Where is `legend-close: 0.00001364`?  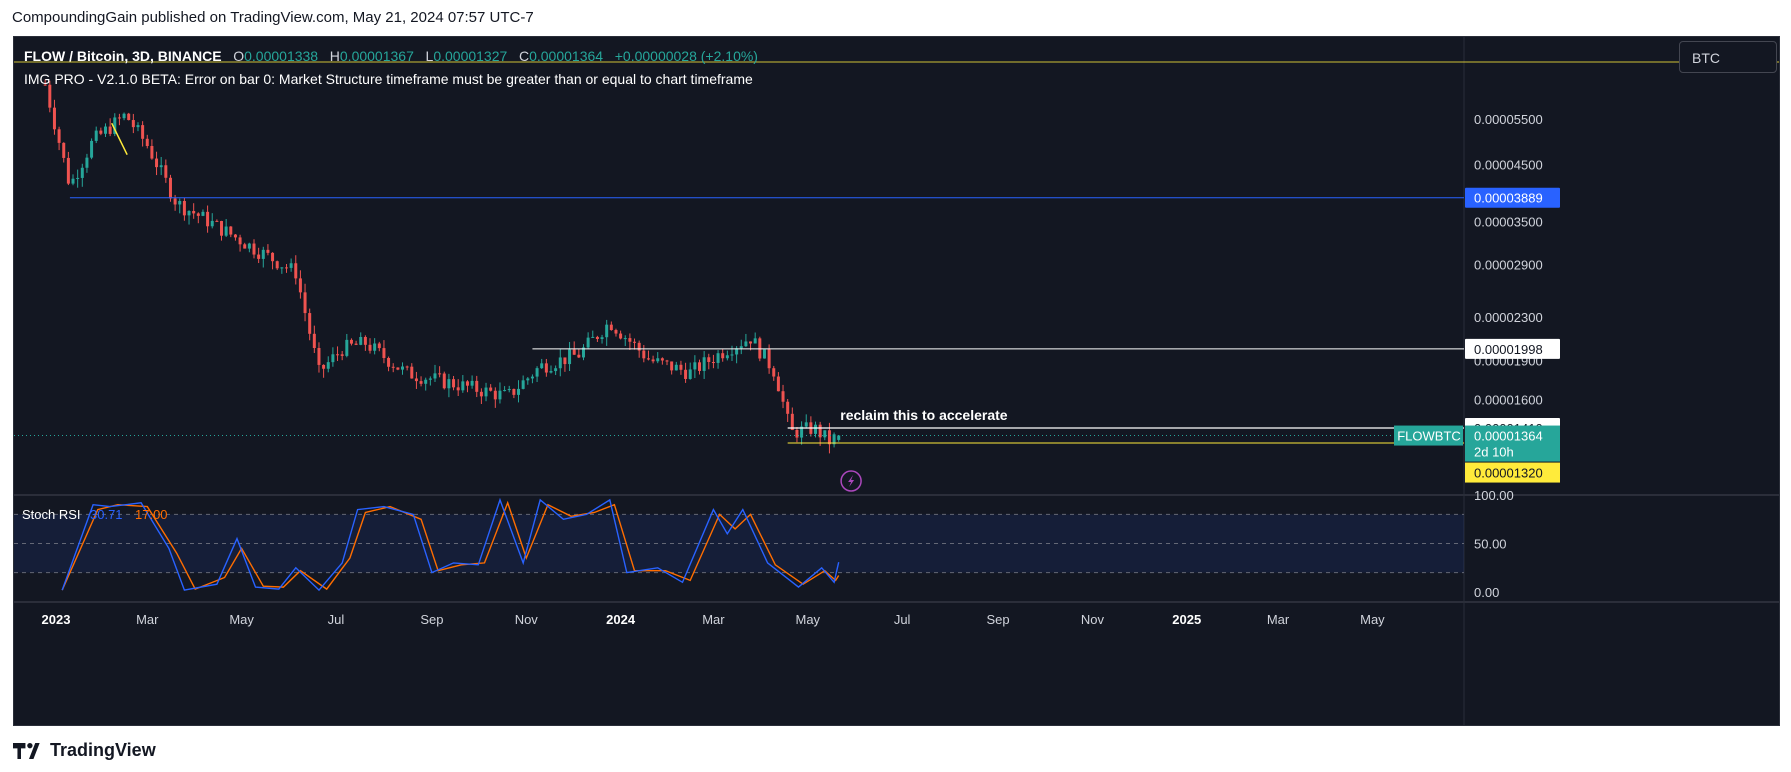
legend-close: 0.00001364 is located at coordinates (566, 56).